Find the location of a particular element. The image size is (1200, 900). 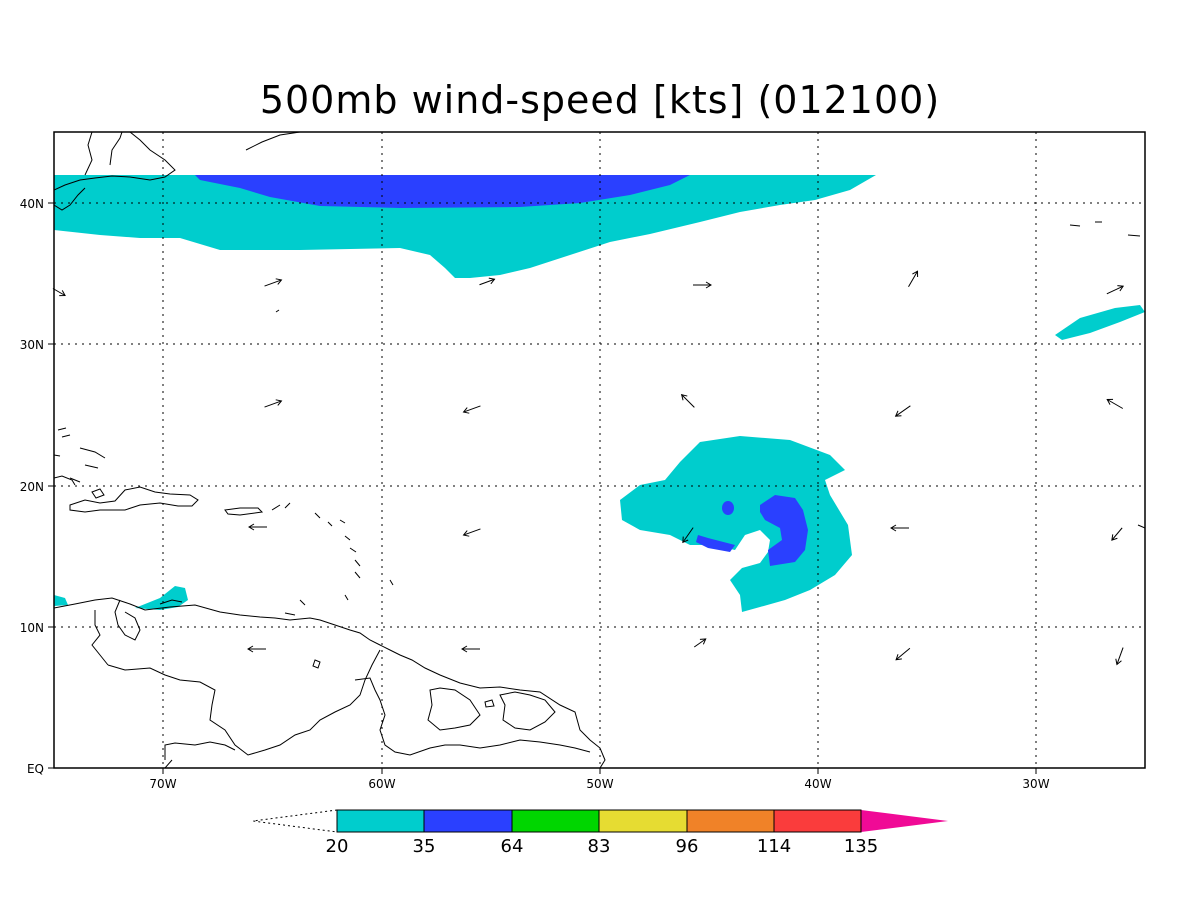

colorbar-label: 114 is located at coordinates (774, 846).